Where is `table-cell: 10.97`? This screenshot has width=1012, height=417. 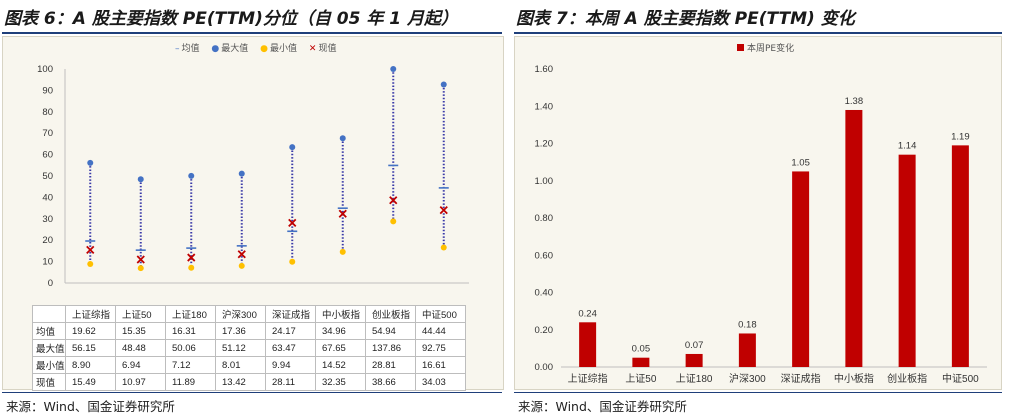
table-cell: 10.97 is located at coordinates (140, 382).